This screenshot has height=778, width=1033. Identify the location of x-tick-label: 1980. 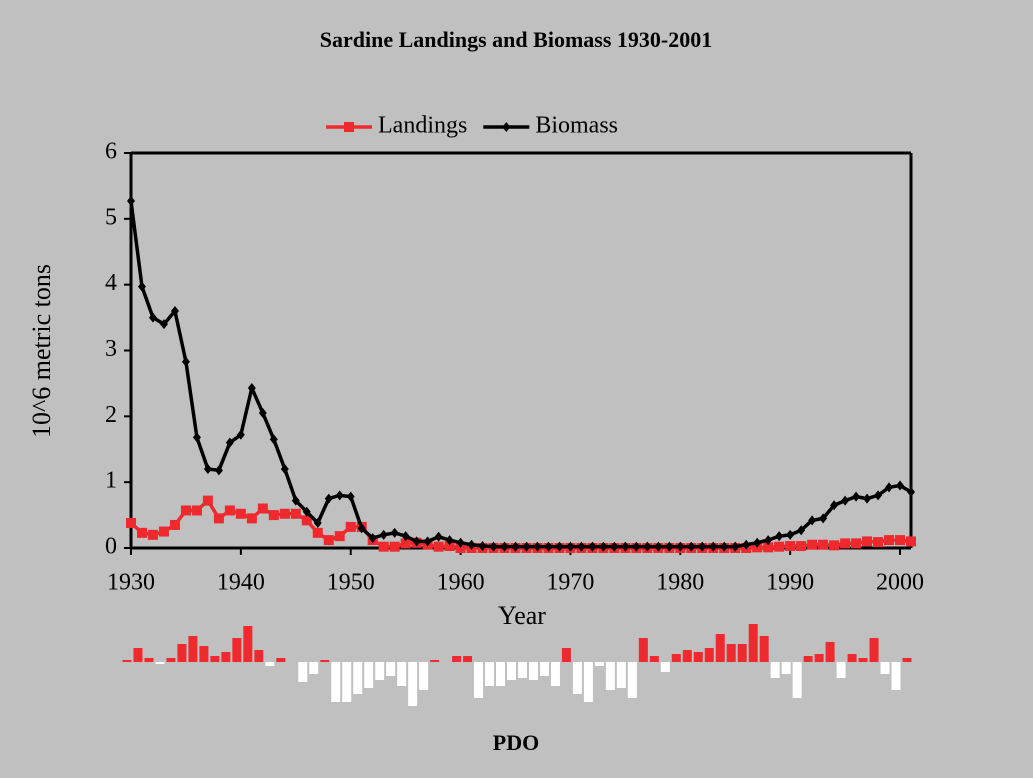
(680, 583).